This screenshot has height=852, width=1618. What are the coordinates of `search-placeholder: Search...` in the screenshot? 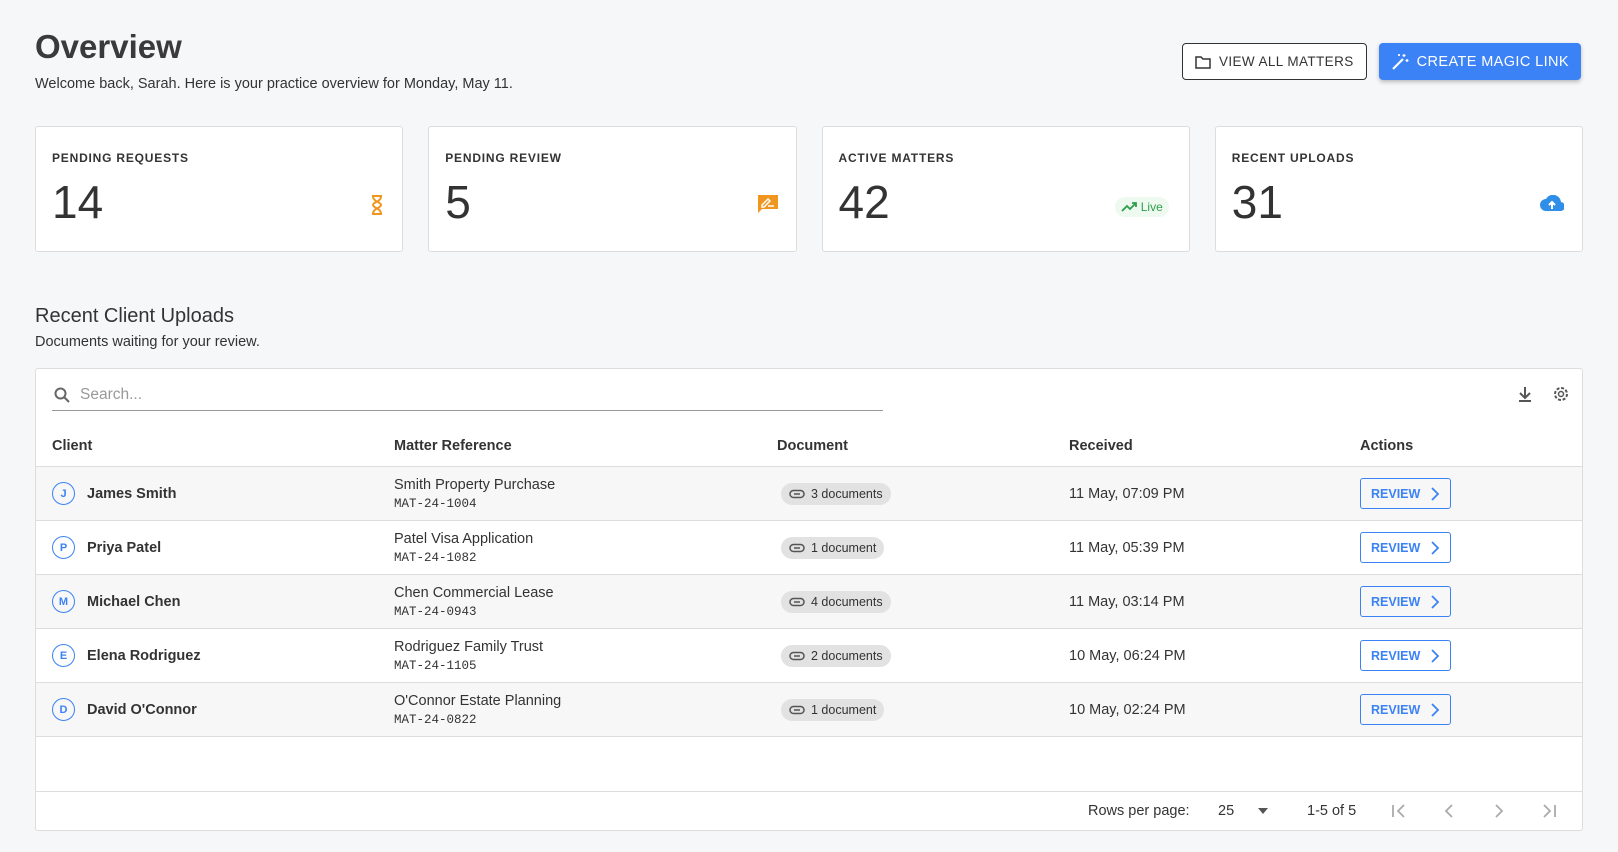 It's located at (111, 394).